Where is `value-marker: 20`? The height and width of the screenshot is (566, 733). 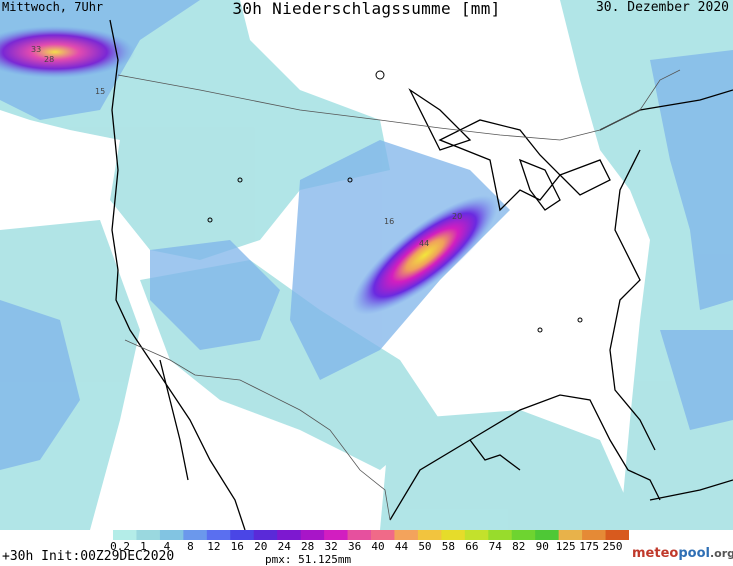
value-marker: 20 is located at coordinates (457, 216).